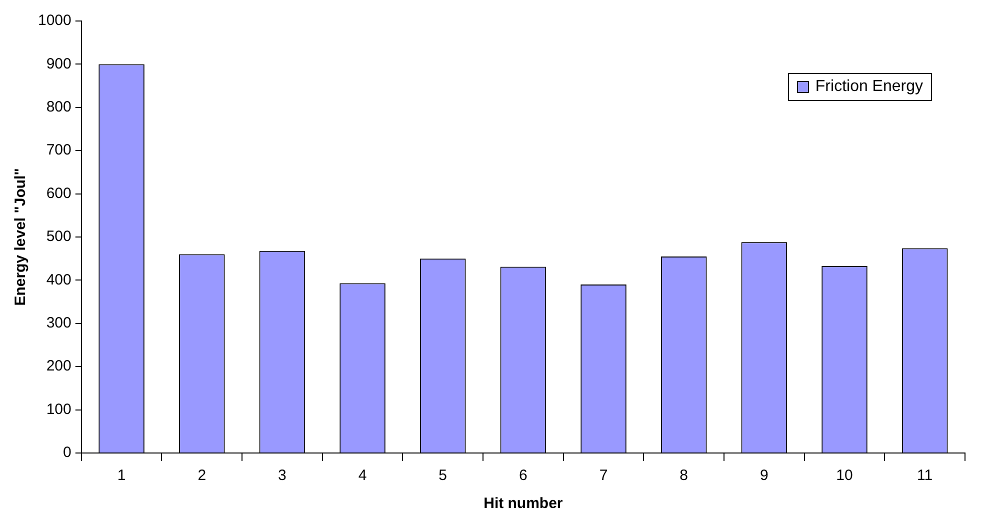  Describe the element at coordinates (603, 475) in the screenshot. I see `x-tick-label: 7` at that location.